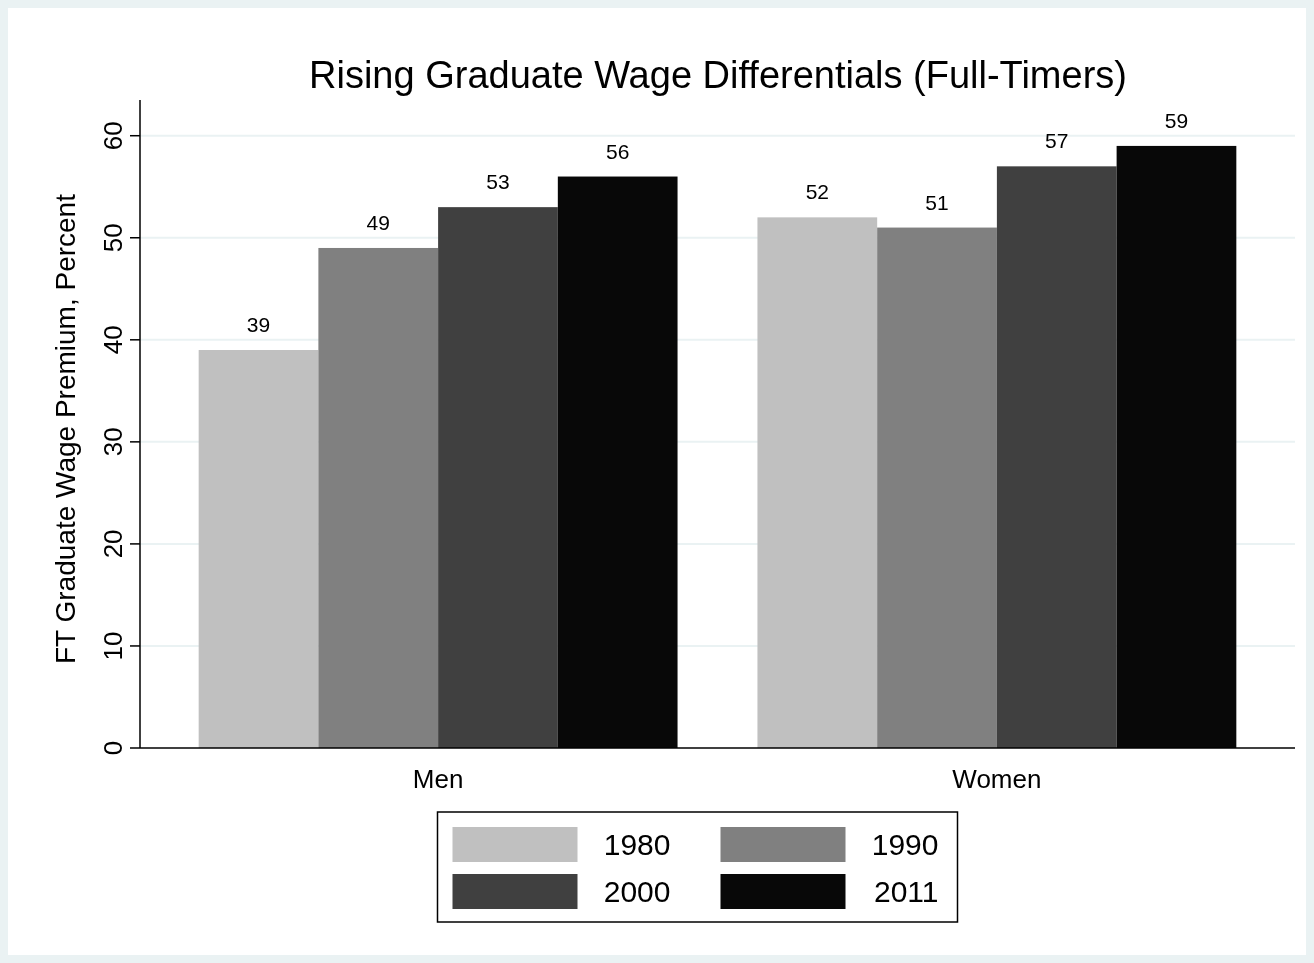 This screenshot has height=963, width=1314. I want to click on data-label: 51, so click(937, 202).